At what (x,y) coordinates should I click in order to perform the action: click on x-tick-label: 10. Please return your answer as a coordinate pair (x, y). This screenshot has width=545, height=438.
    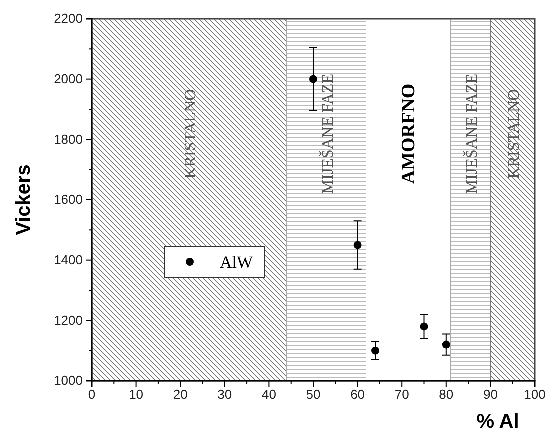
    Looking at the image, I should click on (136, 394).